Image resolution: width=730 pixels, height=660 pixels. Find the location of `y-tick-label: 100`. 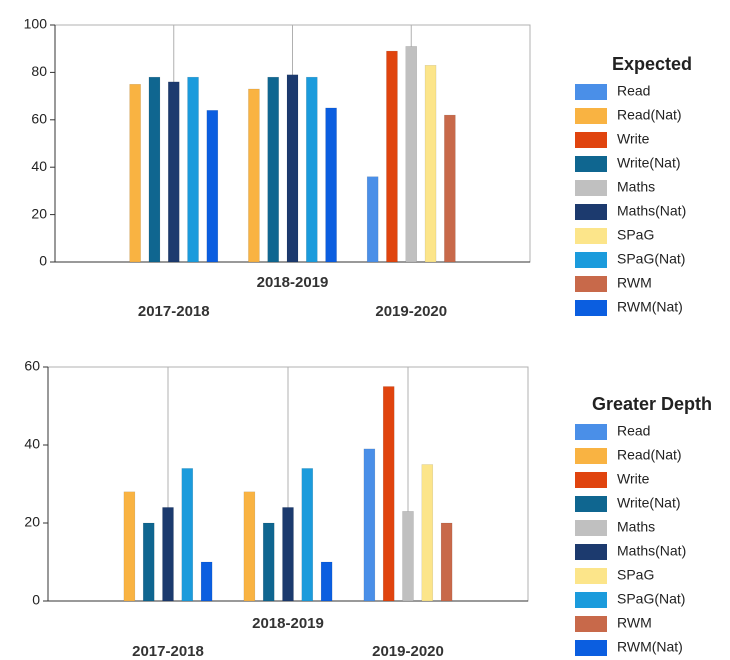

y-tick-label: 100 is located at coordinates (36, 24).